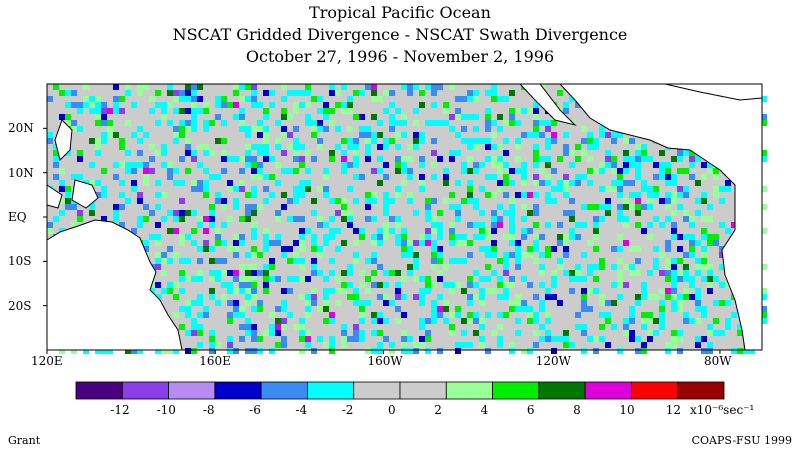  What do you see at coordinates (166, 410) in the screenshot?
I see `colorbar-tick-label: -10` at bounding box center [166, 410].